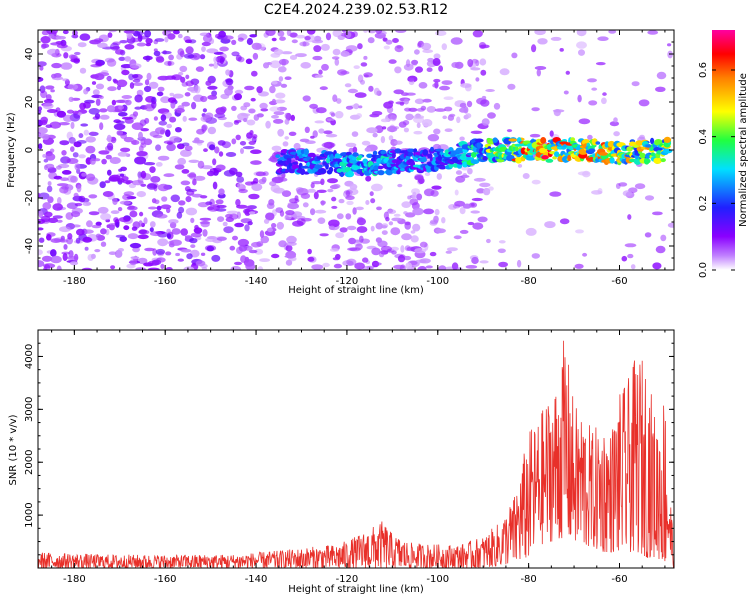  What do you see at coordinates (29, 198) in the screenshot?
I see `y-tick-label: -20` at bounding box center [29, 198].